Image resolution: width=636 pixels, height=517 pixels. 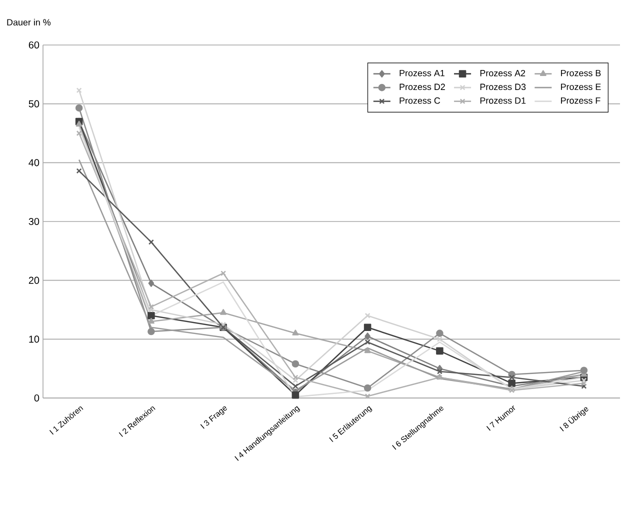 What do you see at coordinates (34, 162) in the screenshot?
I see `y-tick-label: 40` at bounding box center [34, 162].